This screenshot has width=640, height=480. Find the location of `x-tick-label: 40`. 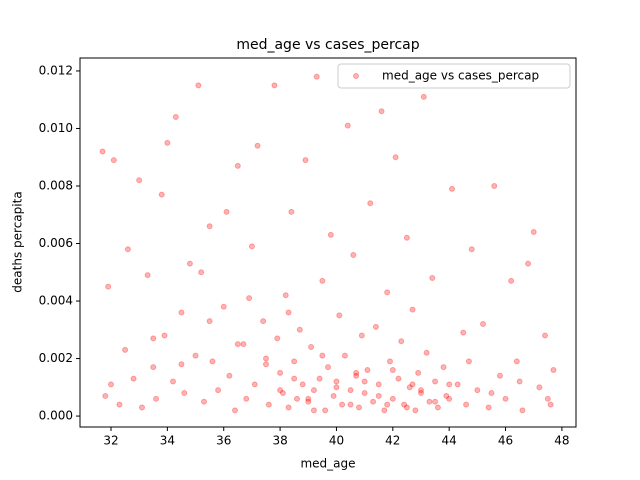

x-tick-label: 40 is located at coordinates (336, 441).